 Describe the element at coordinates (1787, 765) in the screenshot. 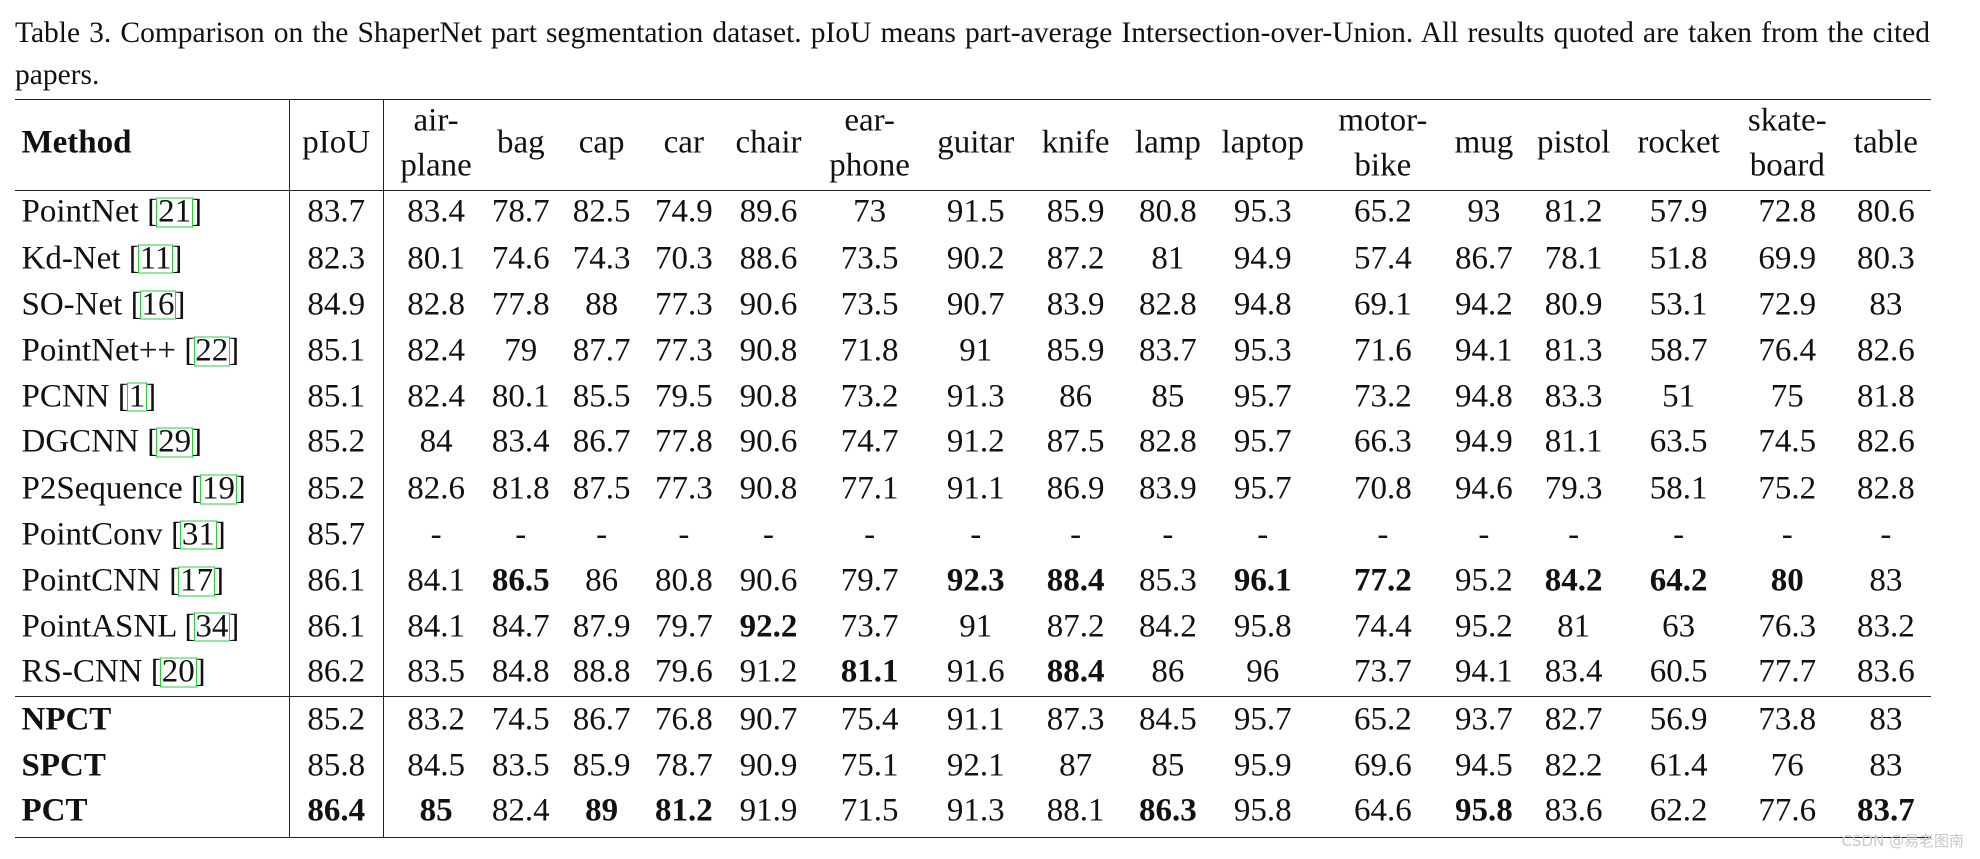

I see `value-cell: 76` at that location.